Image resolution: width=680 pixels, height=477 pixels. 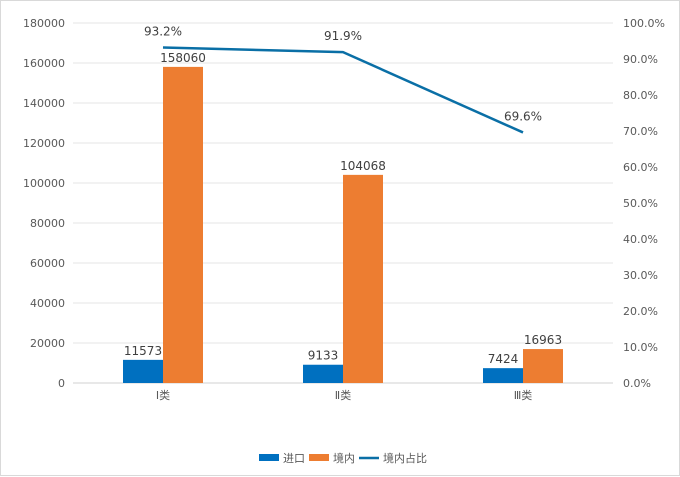 What do you see at coordinates (183, 58) in the screenshot?
I see `bar-data-label: 158060` at bounding box center [183, 58].